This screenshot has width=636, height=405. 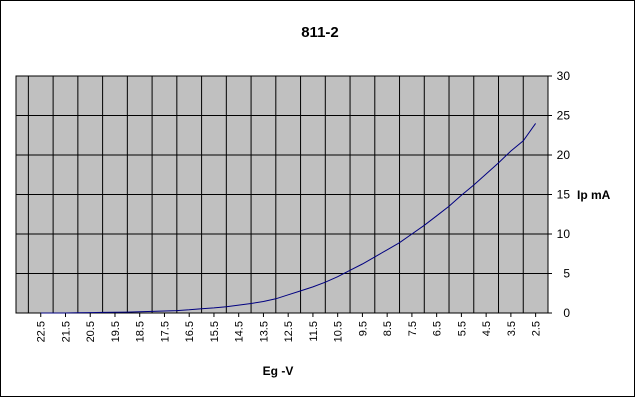 What do you see at coordinates (116, 331) in the screenshot?
I see `x-tick-label: 19.5` at bounding box center [116, 331].